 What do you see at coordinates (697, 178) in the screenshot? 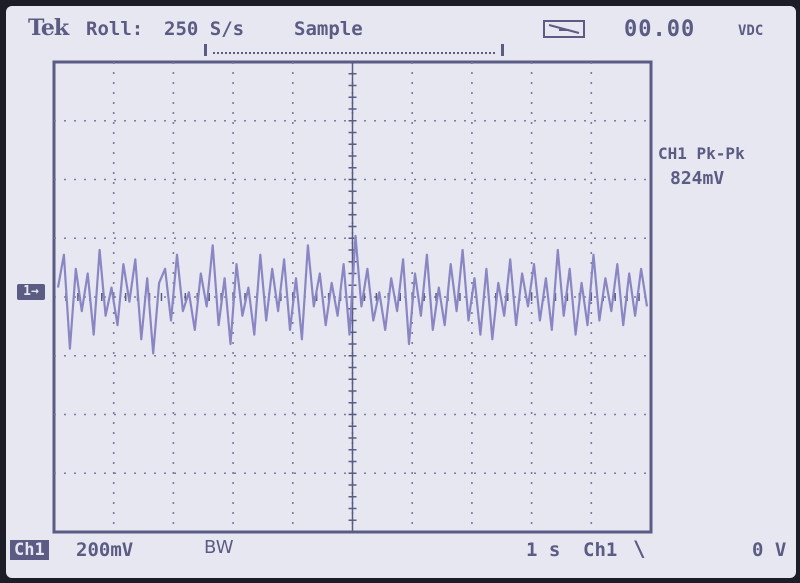
I see `measurement-value: 824mV` at bounding box center [697, 178].